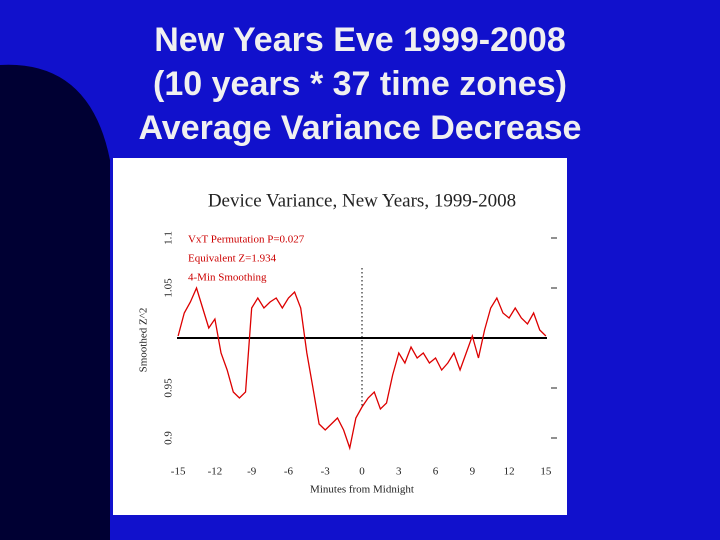 This screenshot has width=720, height=540. What do you see at coordinates (169, 288) in the screenshot?
I see `y-tick-label: 1.05` at bounding box center [169, 288].